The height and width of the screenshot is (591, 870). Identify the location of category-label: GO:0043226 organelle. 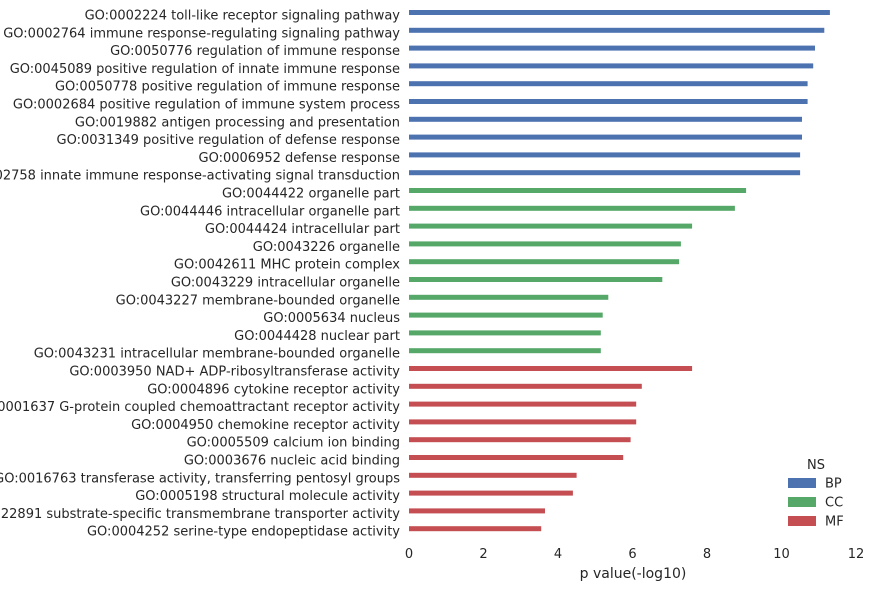
(326, 247).